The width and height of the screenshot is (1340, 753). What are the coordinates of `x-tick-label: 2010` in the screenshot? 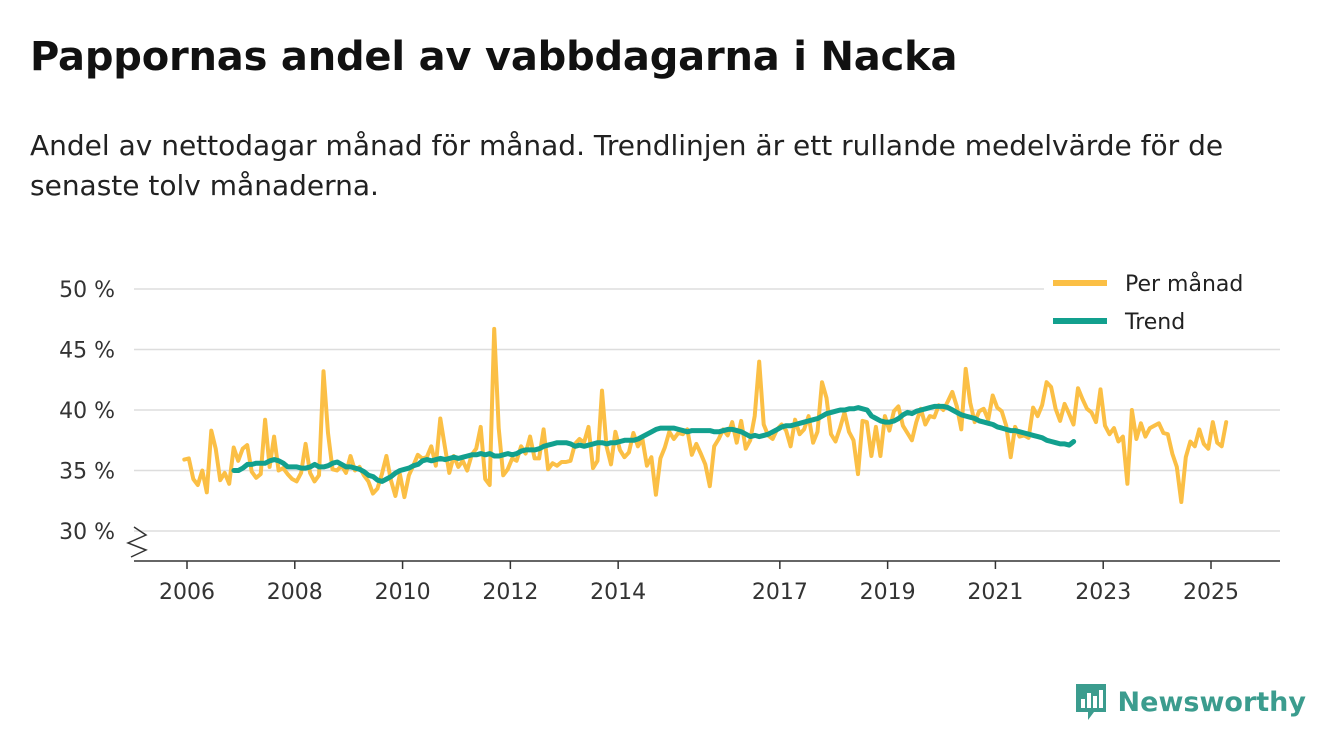 It's located at (403, 592).